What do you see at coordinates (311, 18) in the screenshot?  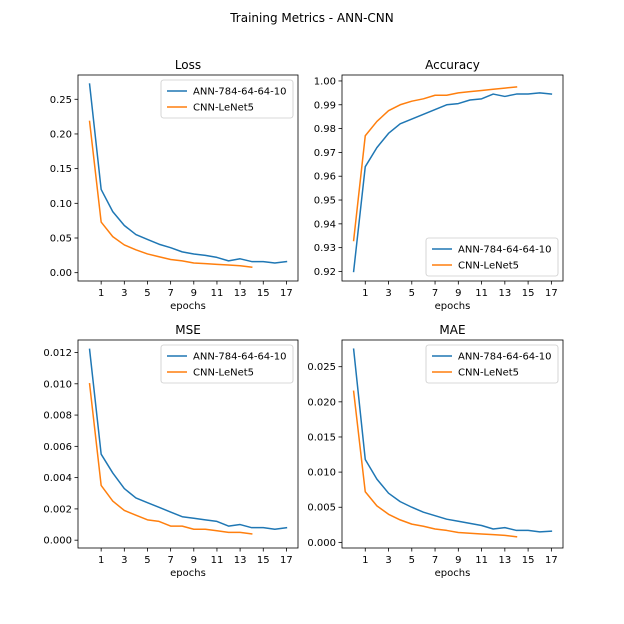 I see `figure-suptitle: Training Metrics - ANN-CNN` at bounding box center [311, 18].